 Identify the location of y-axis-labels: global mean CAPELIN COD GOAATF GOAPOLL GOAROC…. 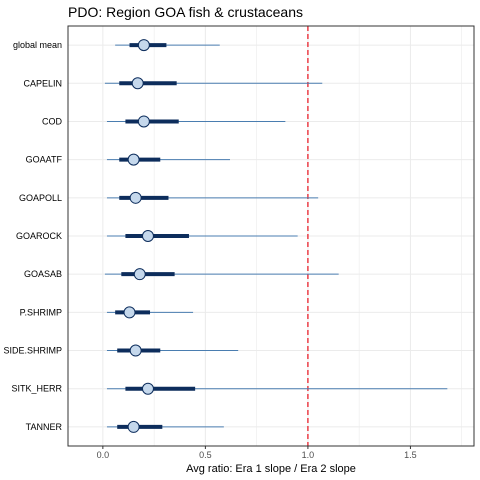
(32, 236).